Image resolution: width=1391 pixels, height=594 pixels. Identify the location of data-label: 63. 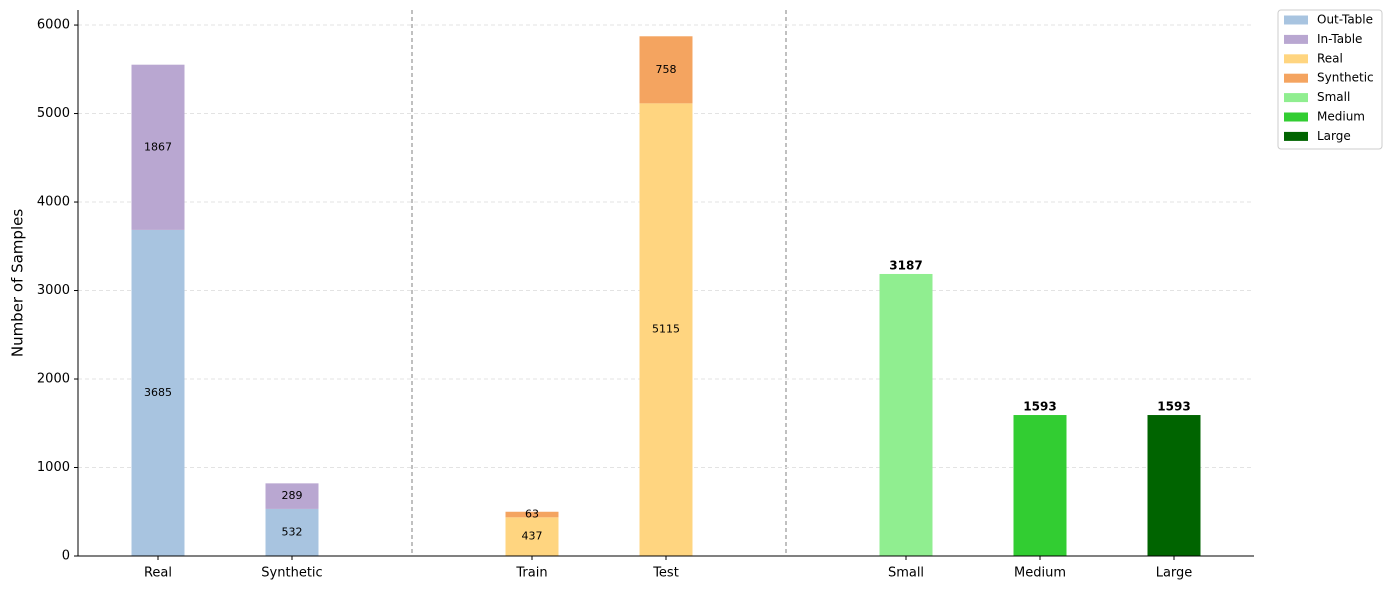
(532, 514).